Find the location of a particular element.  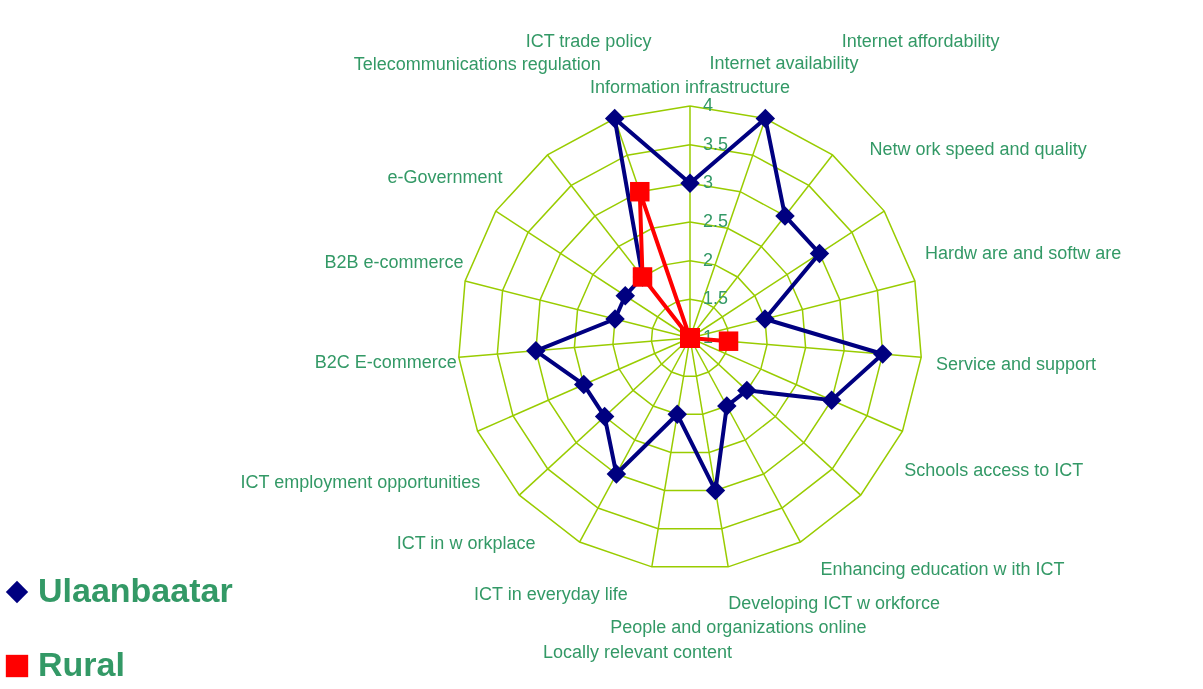

spoke-label: Schools access to ICT is located at coordinates (994, 470).